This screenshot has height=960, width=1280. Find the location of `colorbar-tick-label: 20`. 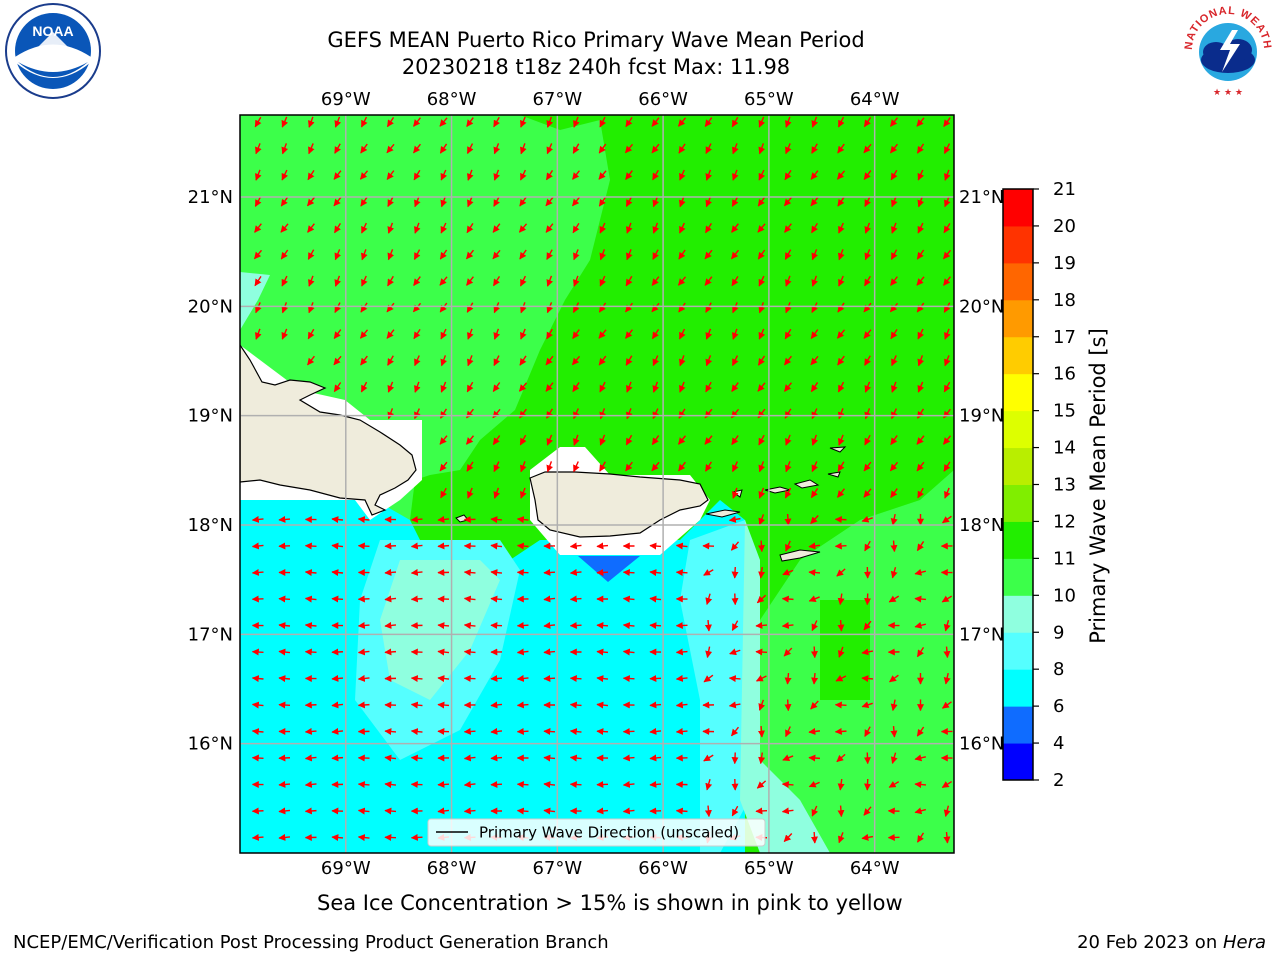

colorbar-tick-label: 20 is located at coordinates (1064, 226).